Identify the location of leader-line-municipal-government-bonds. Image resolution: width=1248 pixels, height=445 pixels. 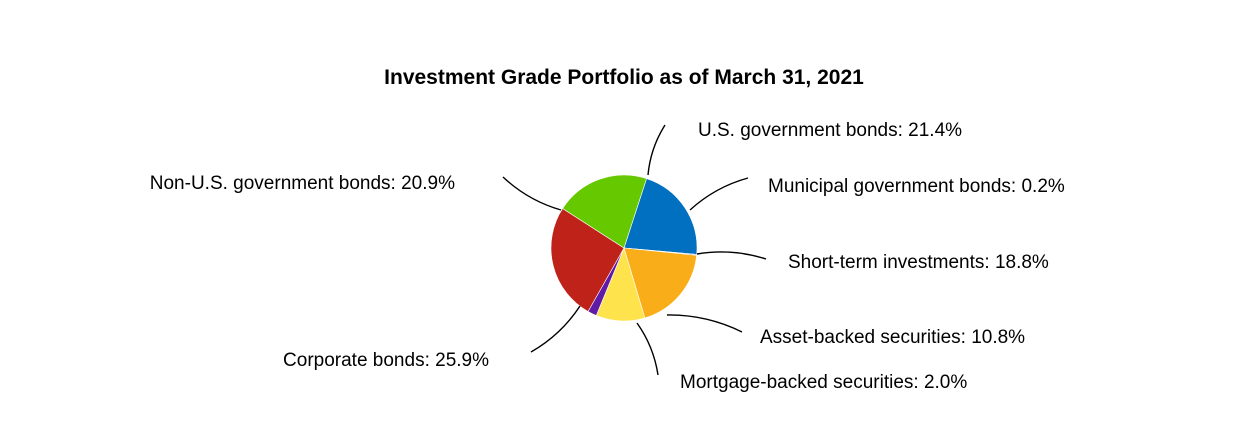
(719, 194).